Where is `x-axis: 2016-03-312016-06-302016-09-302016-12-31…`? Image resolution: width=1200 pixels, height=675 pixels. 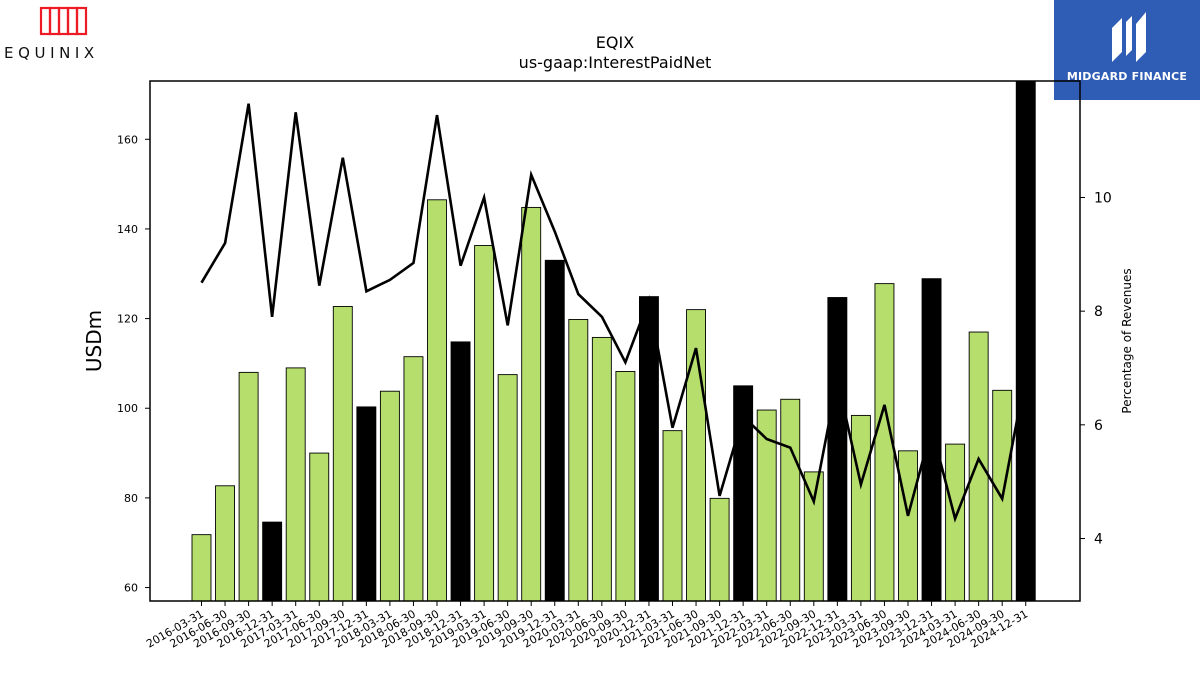
x-axis: 2016-03-312016-06-302016-09-302016-12-31… is located at coordinates (587, 626).